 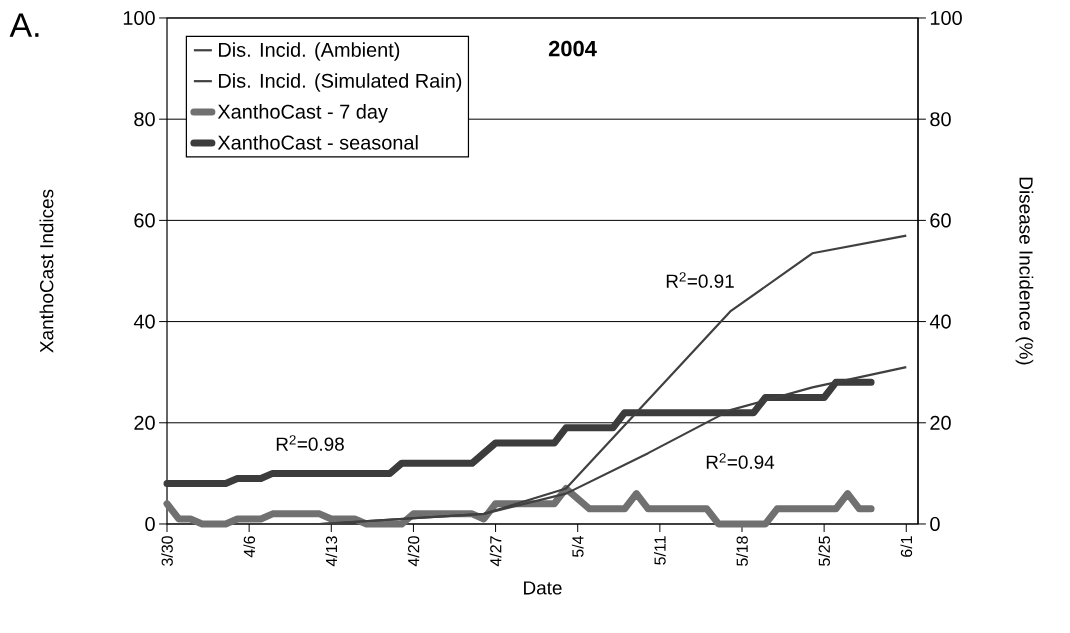 I want to click on y-tick-label: 80, so click(x=144, y=119).